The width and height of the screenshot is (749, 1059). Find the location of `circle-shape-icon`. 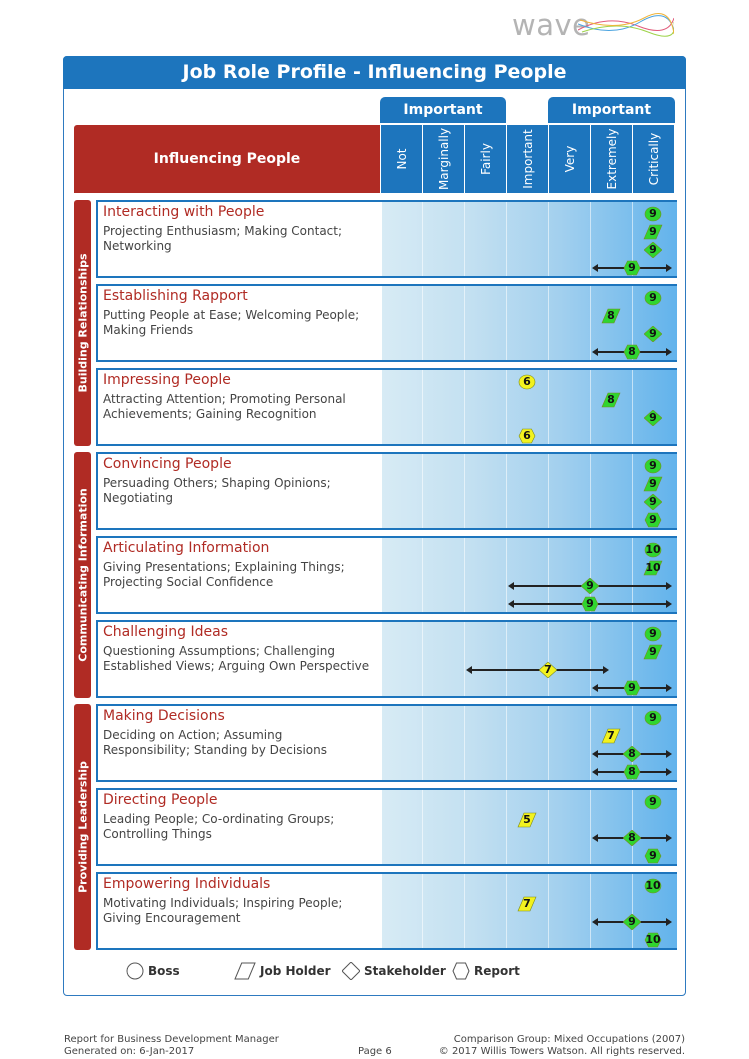

circle-shape-icon is located at coordinates (135, 971).